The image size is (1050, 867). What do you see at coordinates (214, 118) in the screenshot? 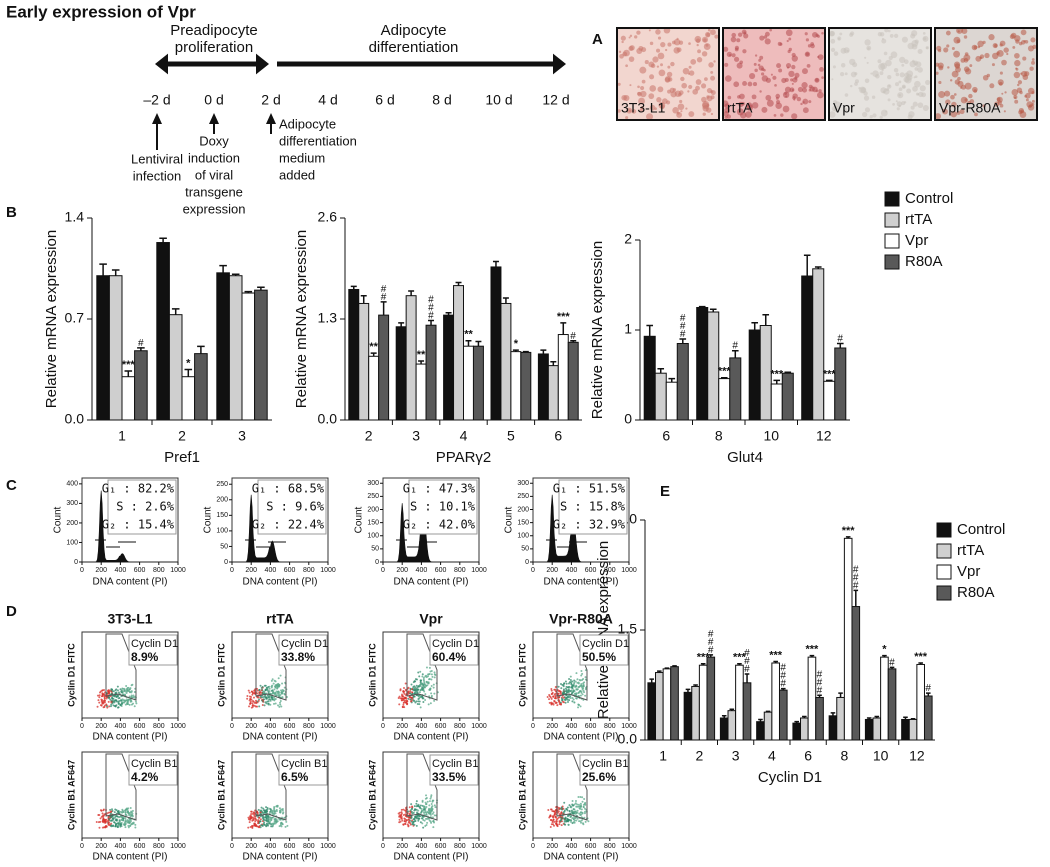
I see `arrow-head` at bounding box center [214, 118].